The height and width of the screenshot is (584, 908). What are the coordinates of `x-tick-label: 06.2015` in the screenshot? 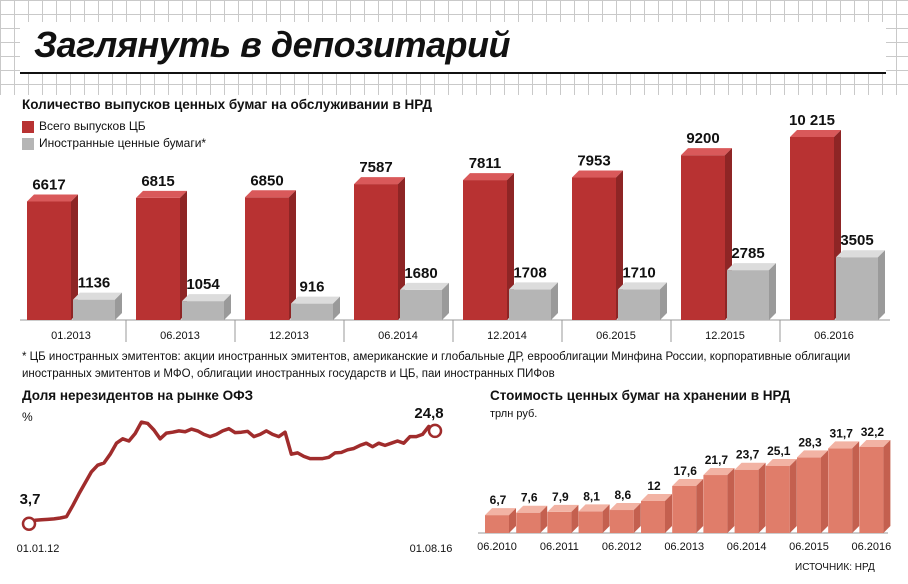 It's located at (616, 336).